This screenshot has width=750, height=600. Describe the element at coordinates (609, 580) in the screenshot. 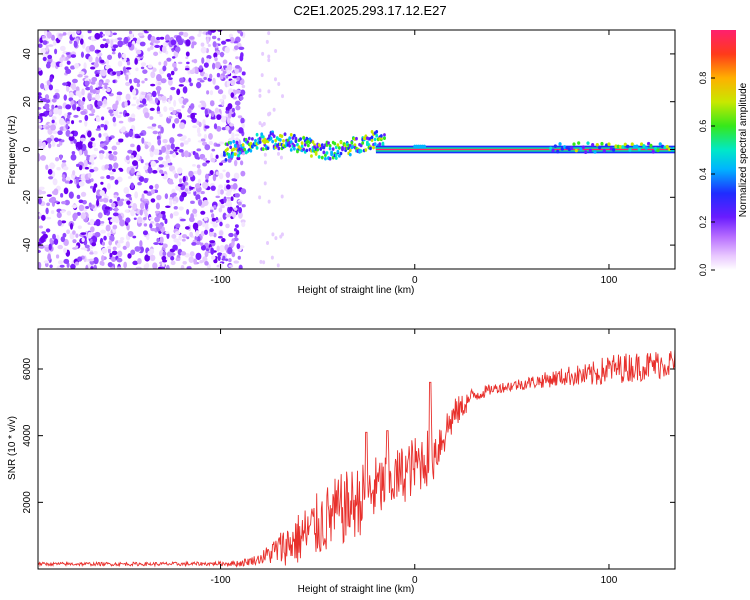

I see `snr-xtick-label: 100` at that location.